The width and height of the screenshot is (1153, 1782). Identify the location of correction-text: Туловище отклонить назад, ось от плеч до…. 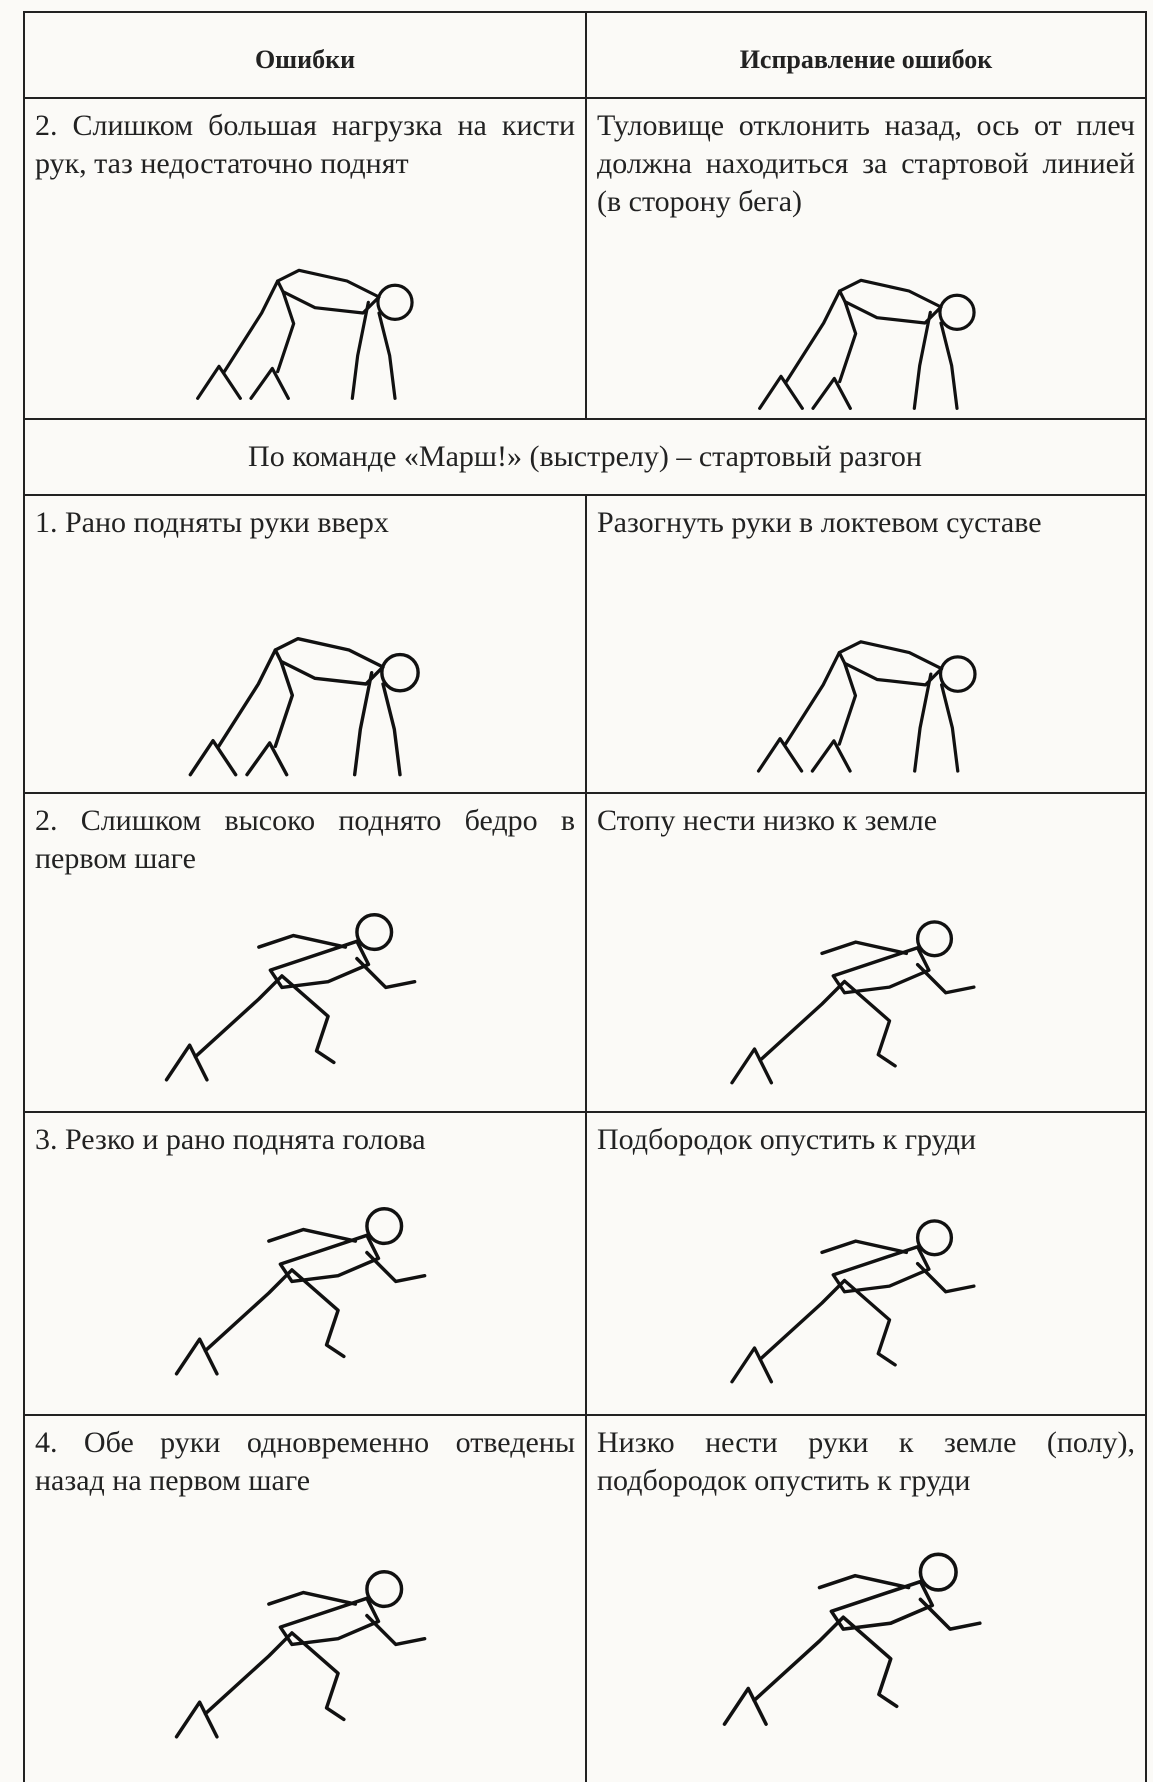
(866, 163).